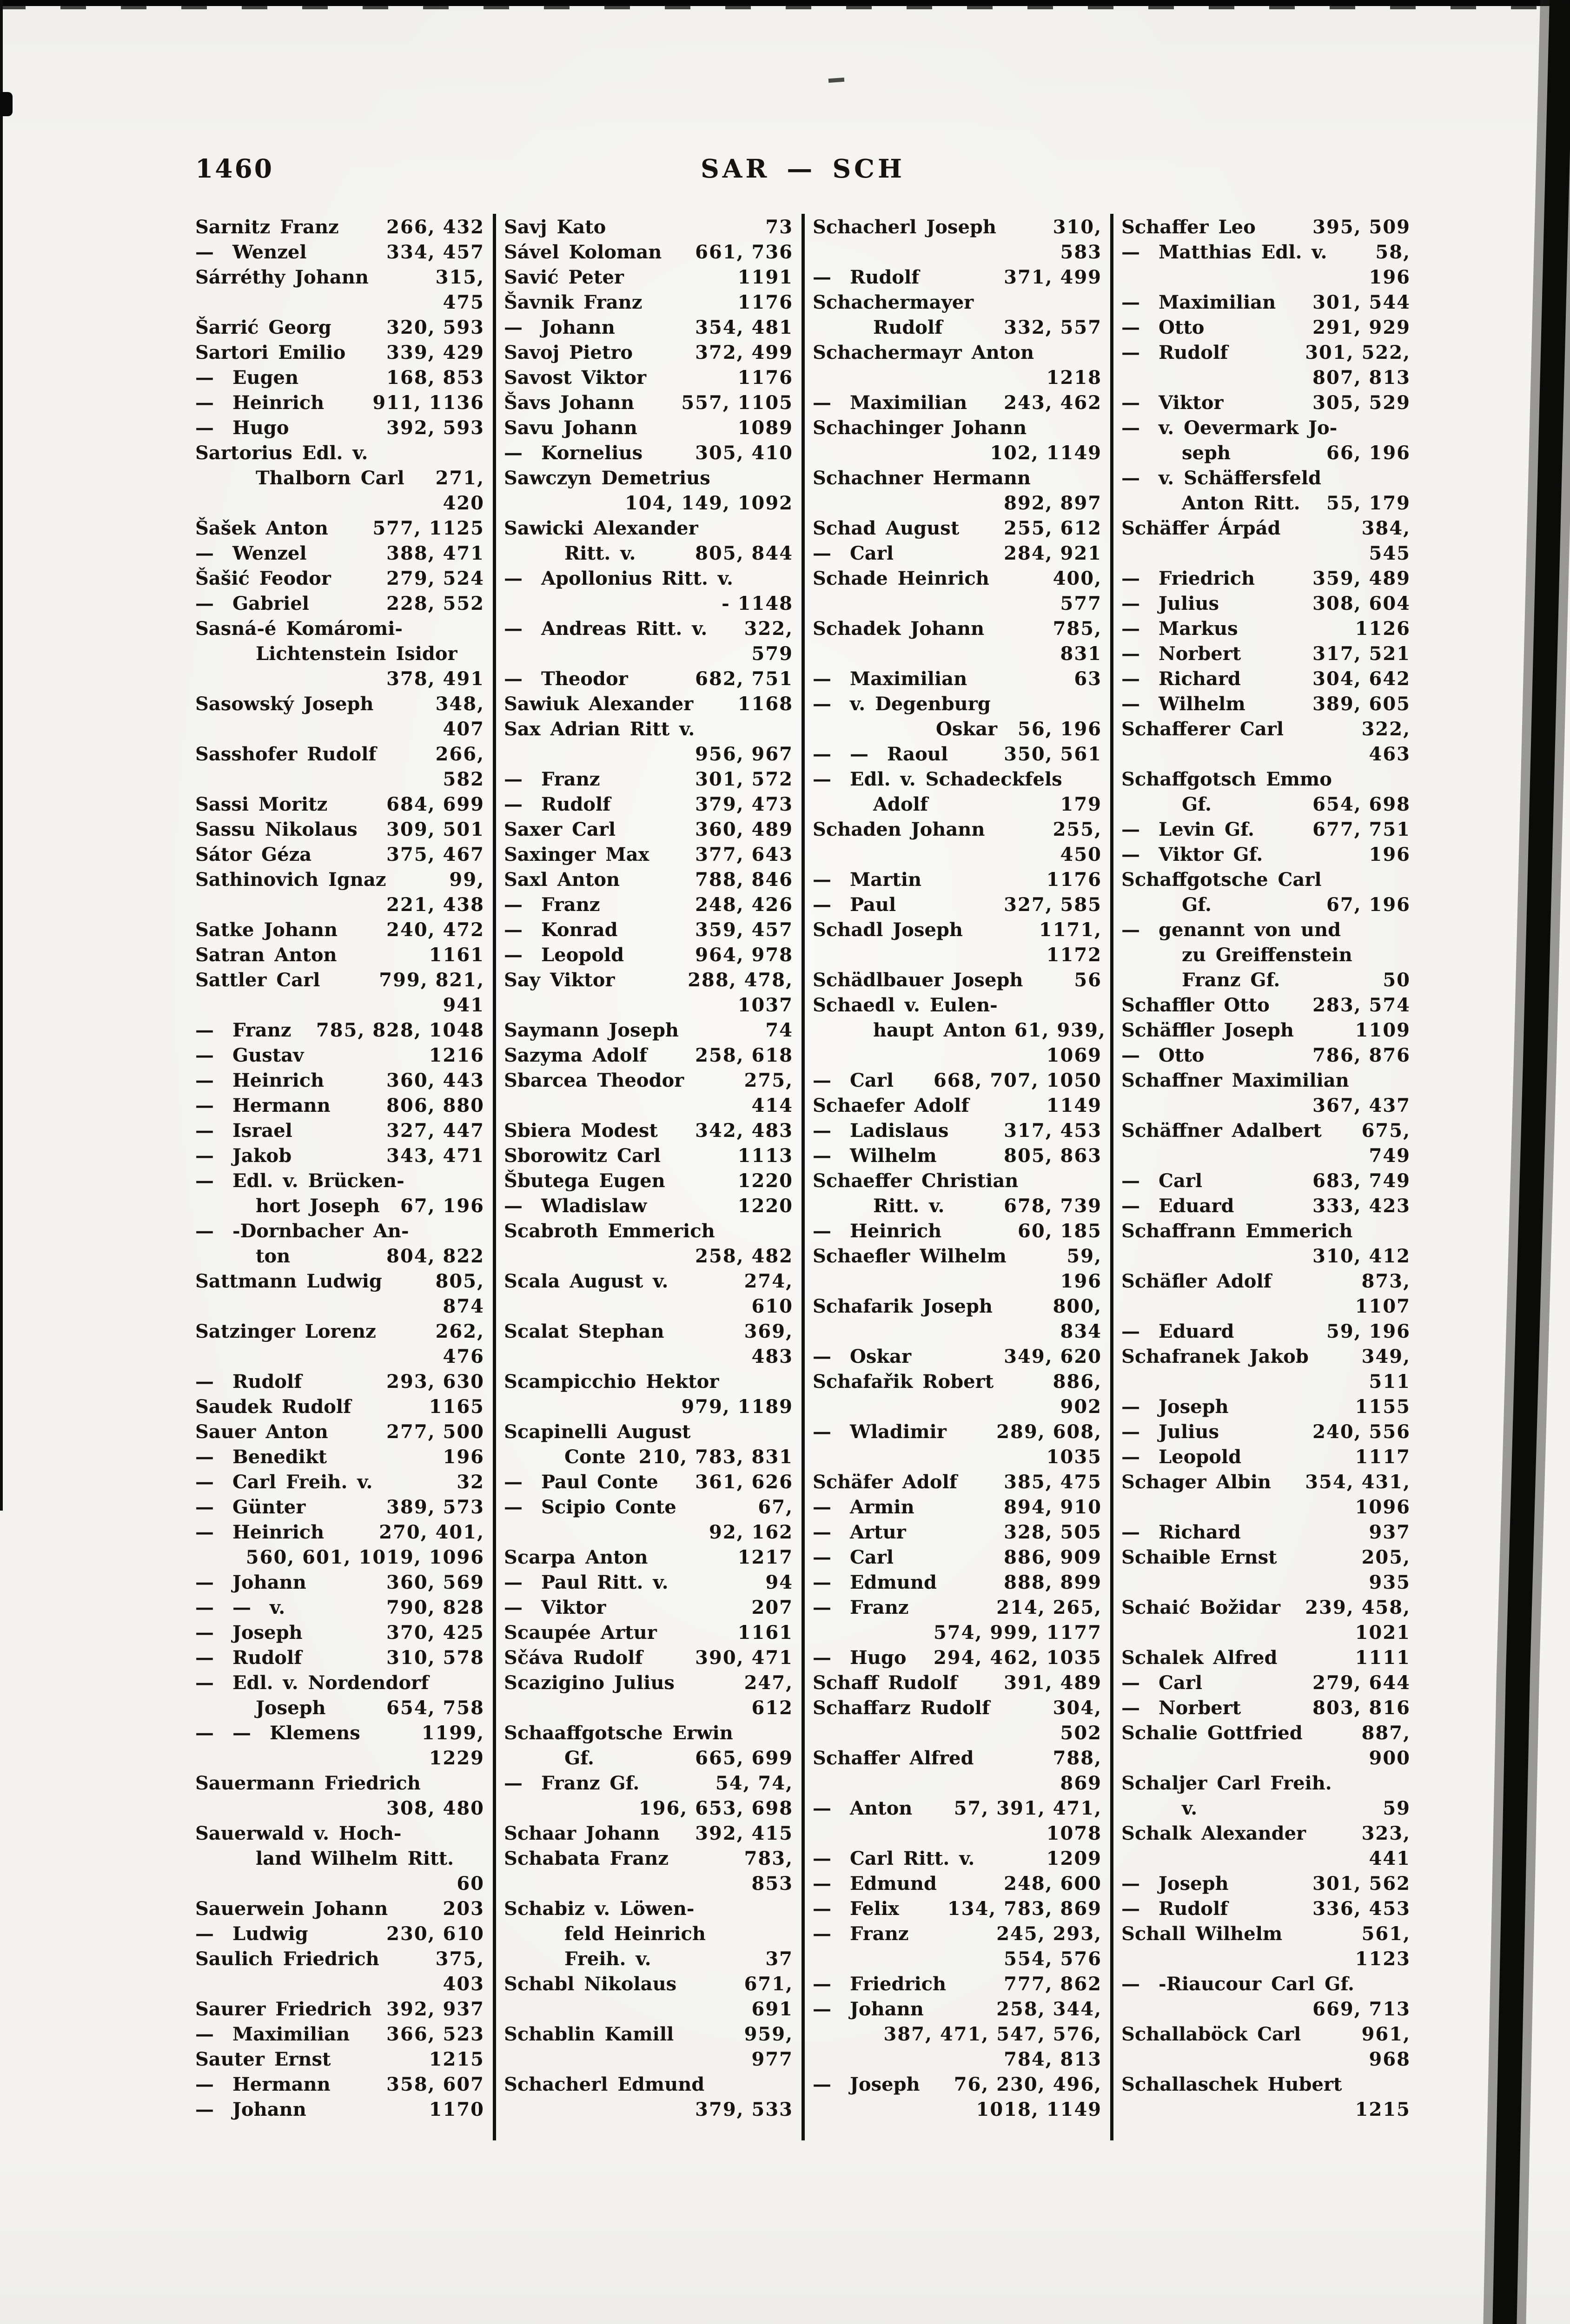 Image resolution: width=1570 pixels, height=2324 pixels. I want to click on index-entry-line: Sassu Nikolaus 309, 501, so click(340, 829).